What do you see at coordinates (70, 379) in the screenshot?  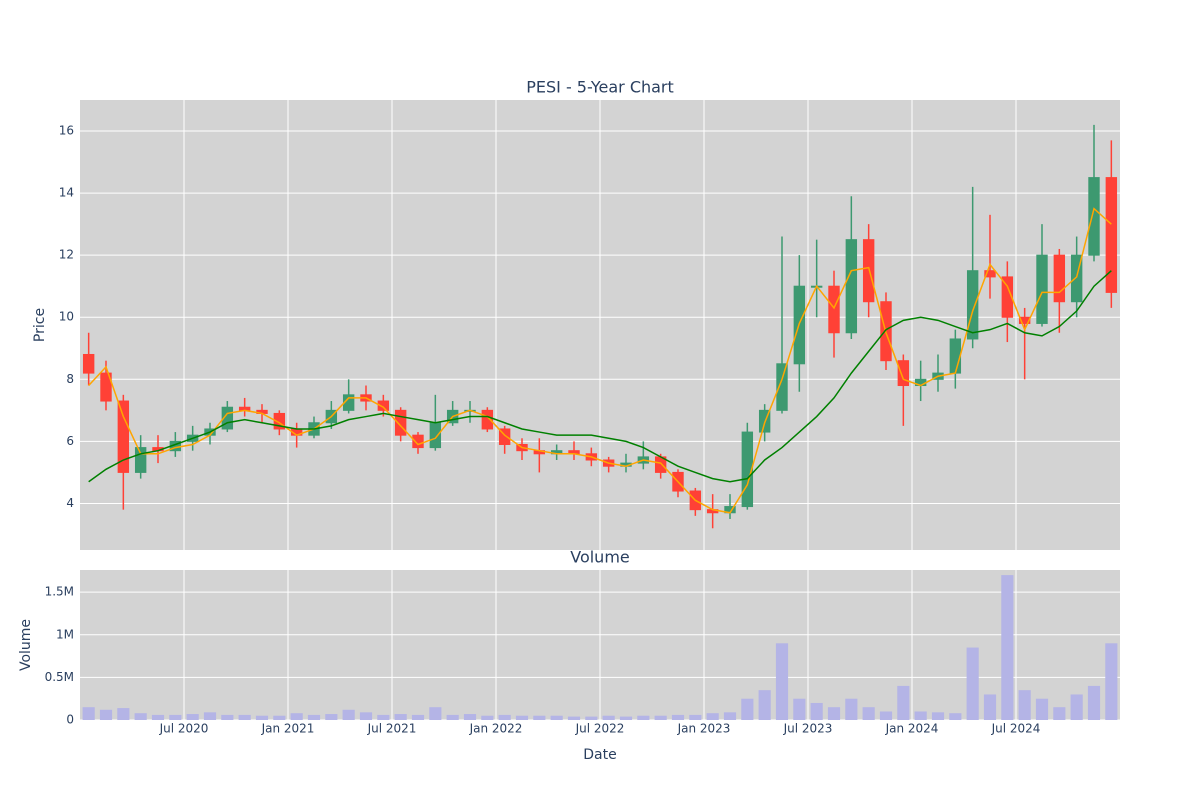 I see `y-tick-label: 8` at bounding box center [70, 379].